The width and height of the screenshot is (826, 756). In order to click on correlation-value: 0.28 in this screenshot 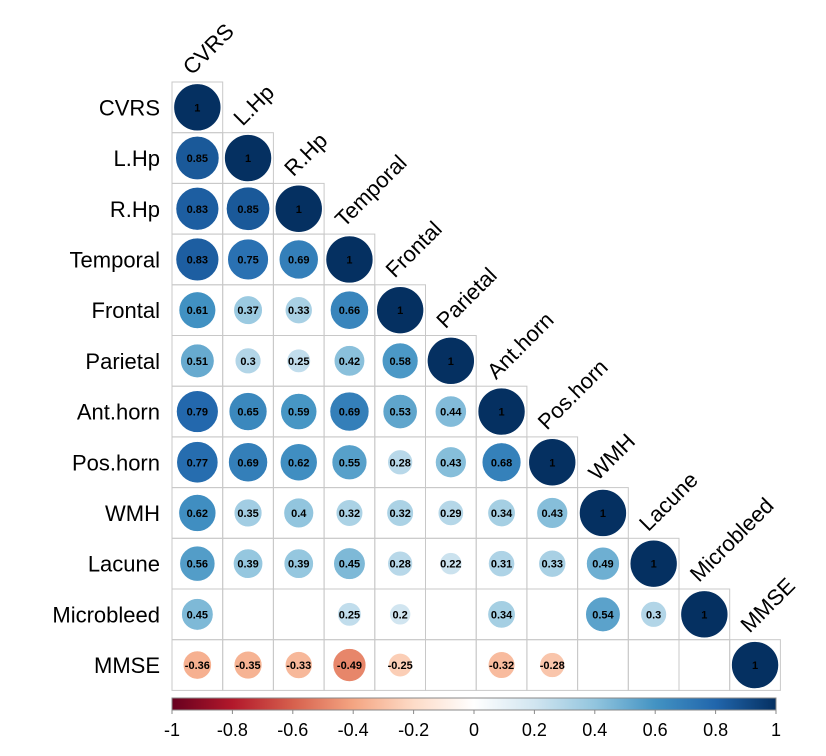, I will do `click(399, 565)`.